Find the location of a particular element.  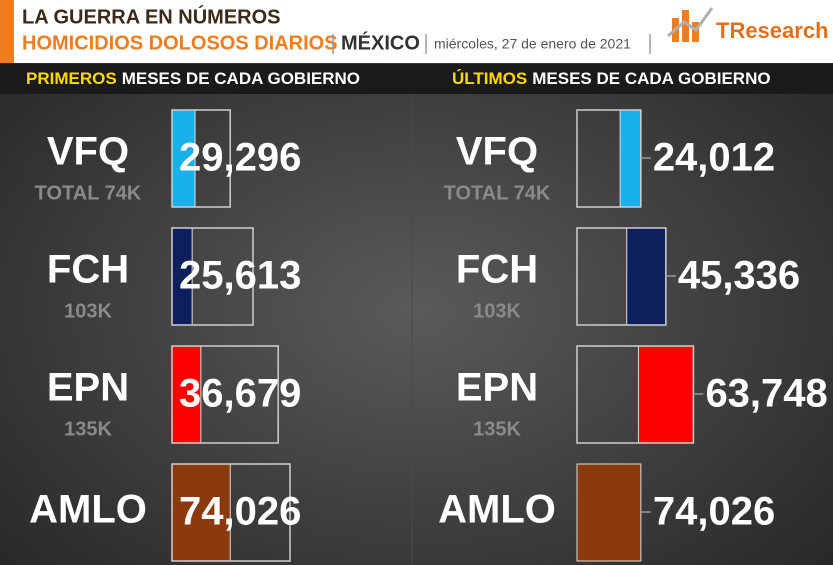

value-label: 24,012 is located at coordinates (714, 158).